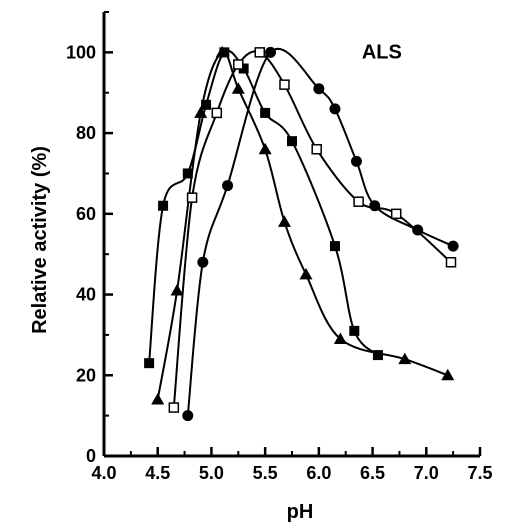 The image size is (522, 524). I want to click on x-tick-label: 4.5, so click(157, 473).